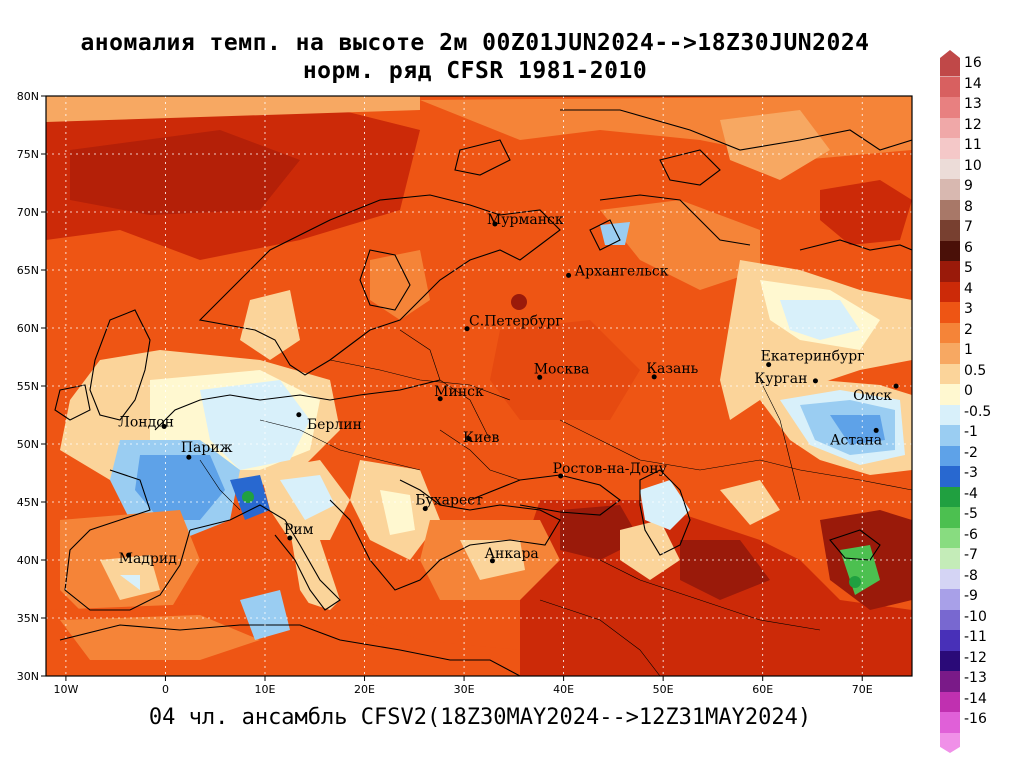 The width and height of the screenshot is (1024, 768). What do you see at coordinates (968, 309) in the screenshot?
I see `colorbar-level-label: 3` at bounding box center [968, 309].